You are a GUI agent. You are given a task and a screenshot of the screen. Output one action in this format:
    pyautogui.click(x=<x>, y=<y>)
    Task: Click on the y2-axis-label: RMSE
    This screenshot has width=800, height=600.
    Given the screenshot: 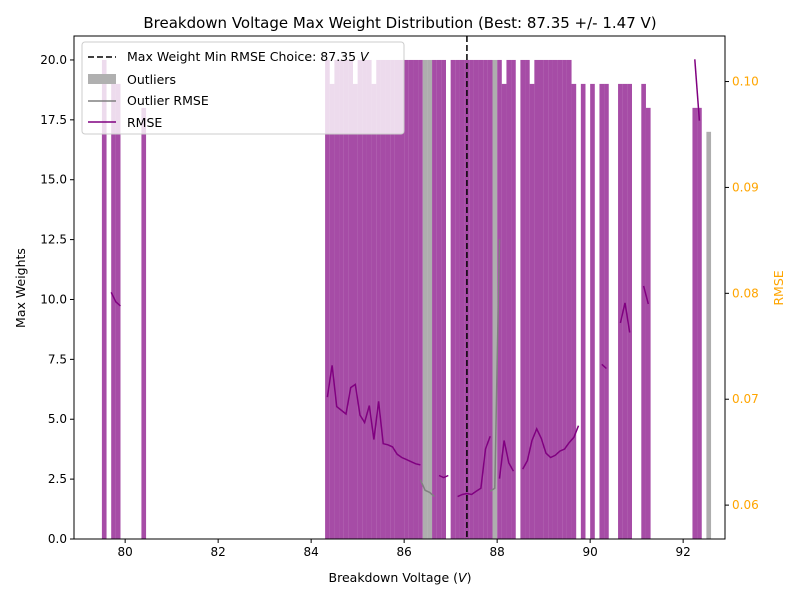 What is the action you would take?
    pyautogui.click(x=778, y=287)
    